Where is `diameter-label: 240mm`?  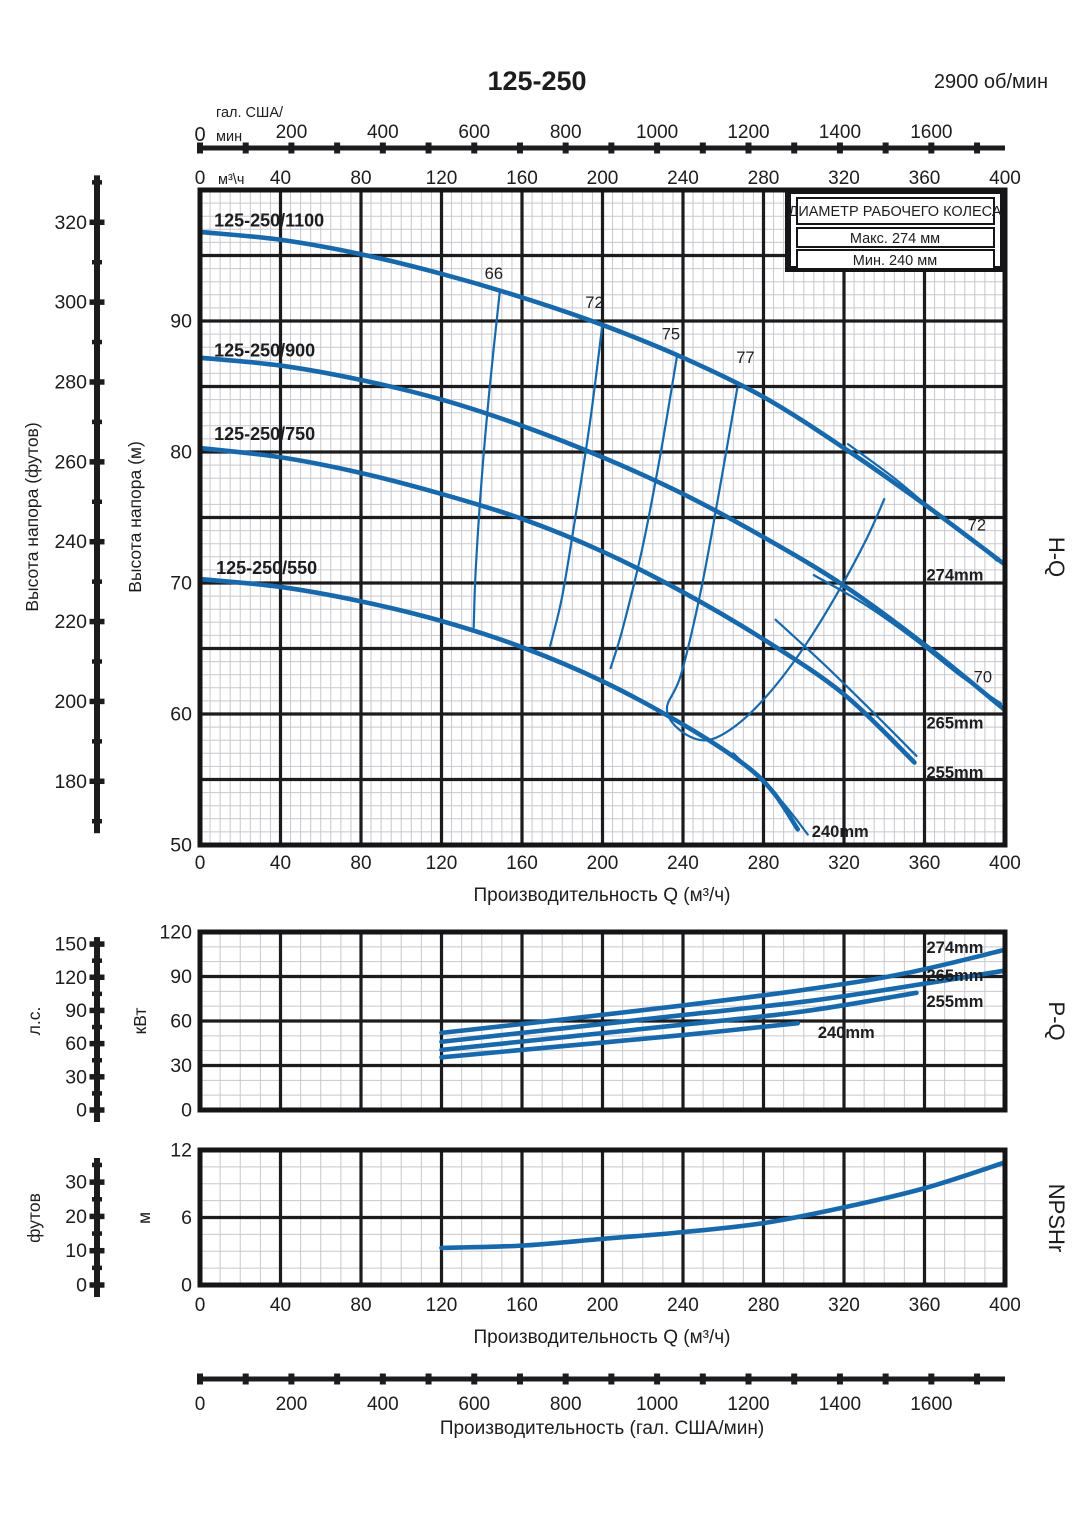 diameter-label: 240mm is located at coordinates (840, 832).